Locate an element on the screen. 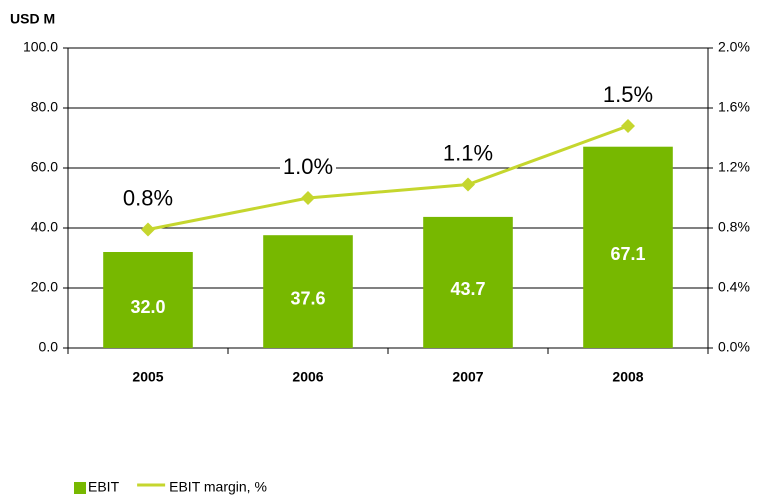 The width and height of the screenshot is (770, 501). line-value-label: 1.5% is located at coordinates (628, 94).